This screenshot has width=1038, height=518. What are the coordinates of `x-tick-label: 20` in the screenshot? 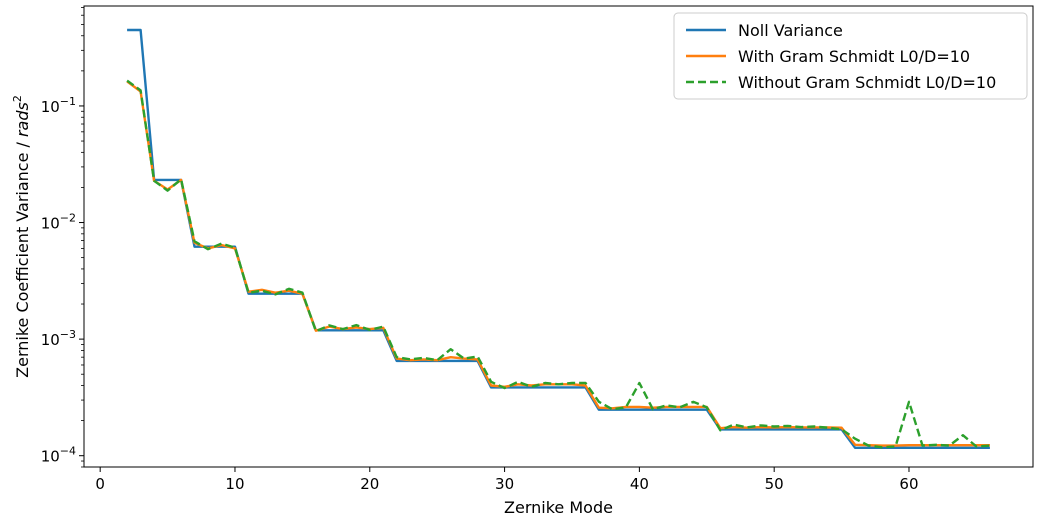 It's located at (369, 484).